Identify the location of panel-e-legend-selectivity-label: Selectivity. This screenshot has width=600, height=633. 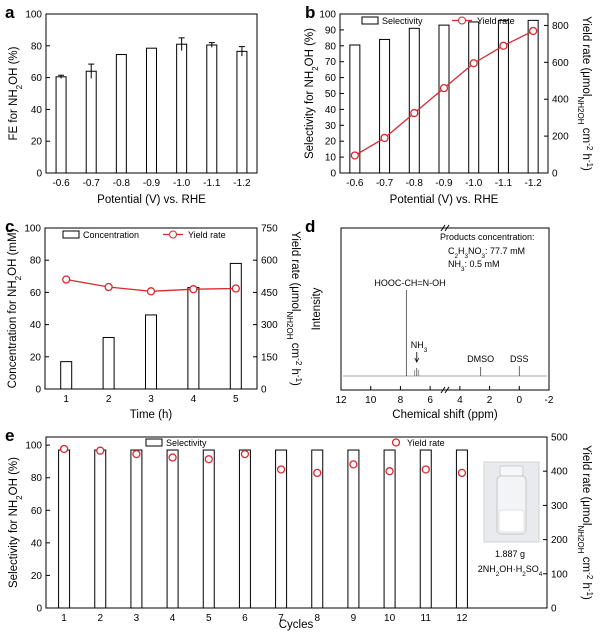
(186, 443).